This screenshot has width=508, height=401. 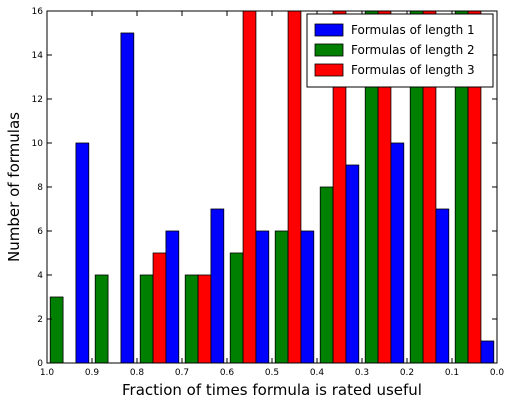 What do you see at coordinates (14, 187) in the screenshot?
I see `y-axis-label: Number of formulas` at bounding box center [14, 187].